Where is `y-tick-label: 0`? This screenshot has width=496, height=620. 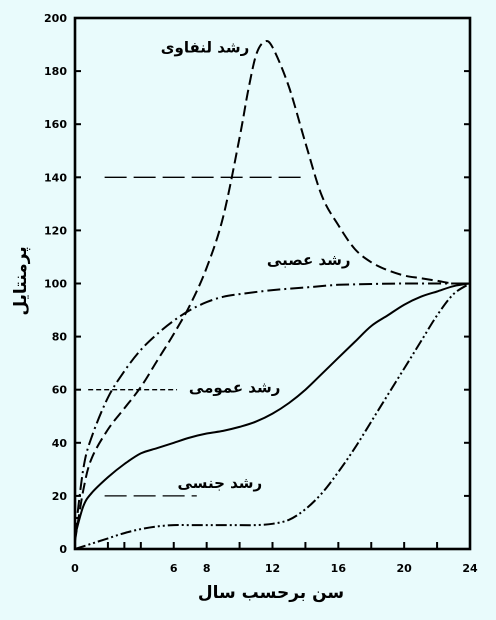 y-tick-label: 0 is located at coordinates (63, 549).